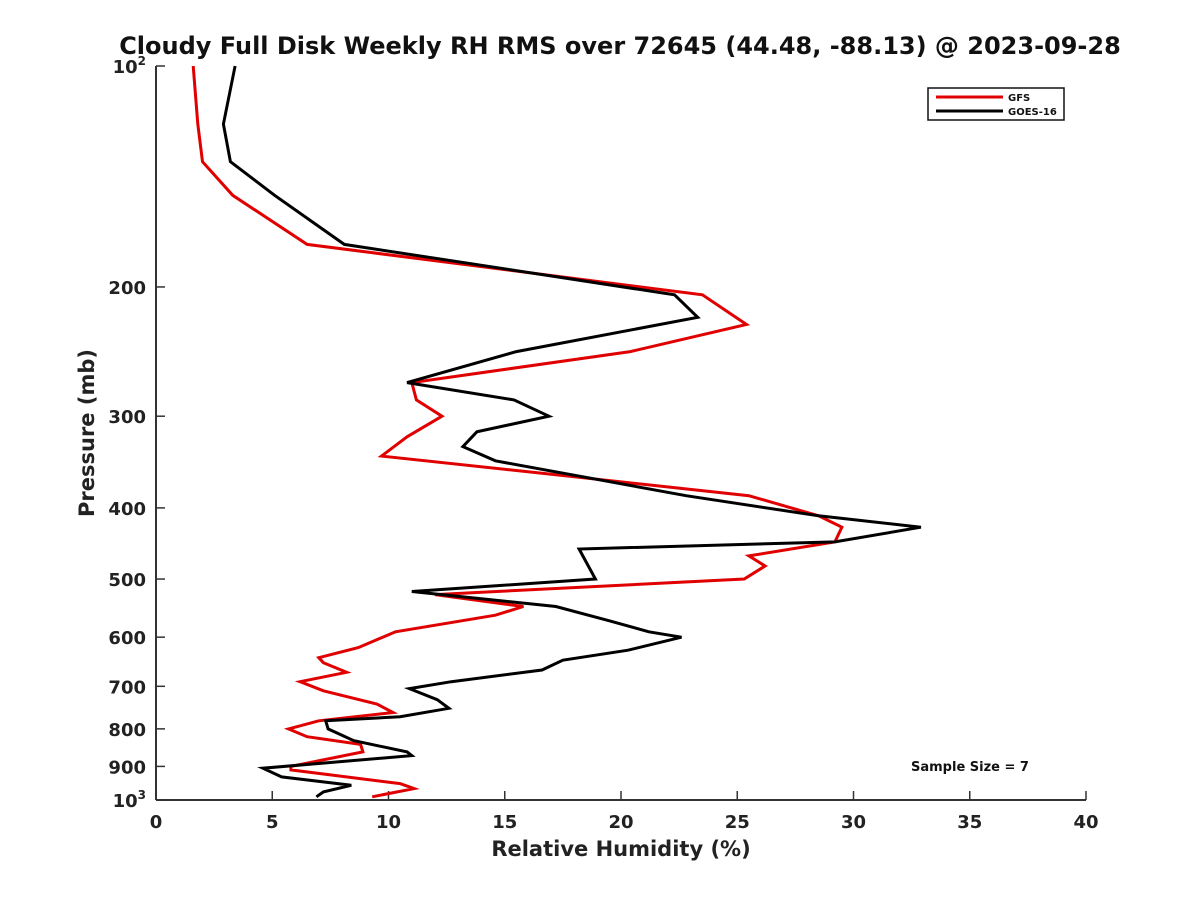 This screenshot has height=900, width=1200. Describe the element at coordinates (969, 822) in the screenshot. I see `x-tick-label: 35` at that location.